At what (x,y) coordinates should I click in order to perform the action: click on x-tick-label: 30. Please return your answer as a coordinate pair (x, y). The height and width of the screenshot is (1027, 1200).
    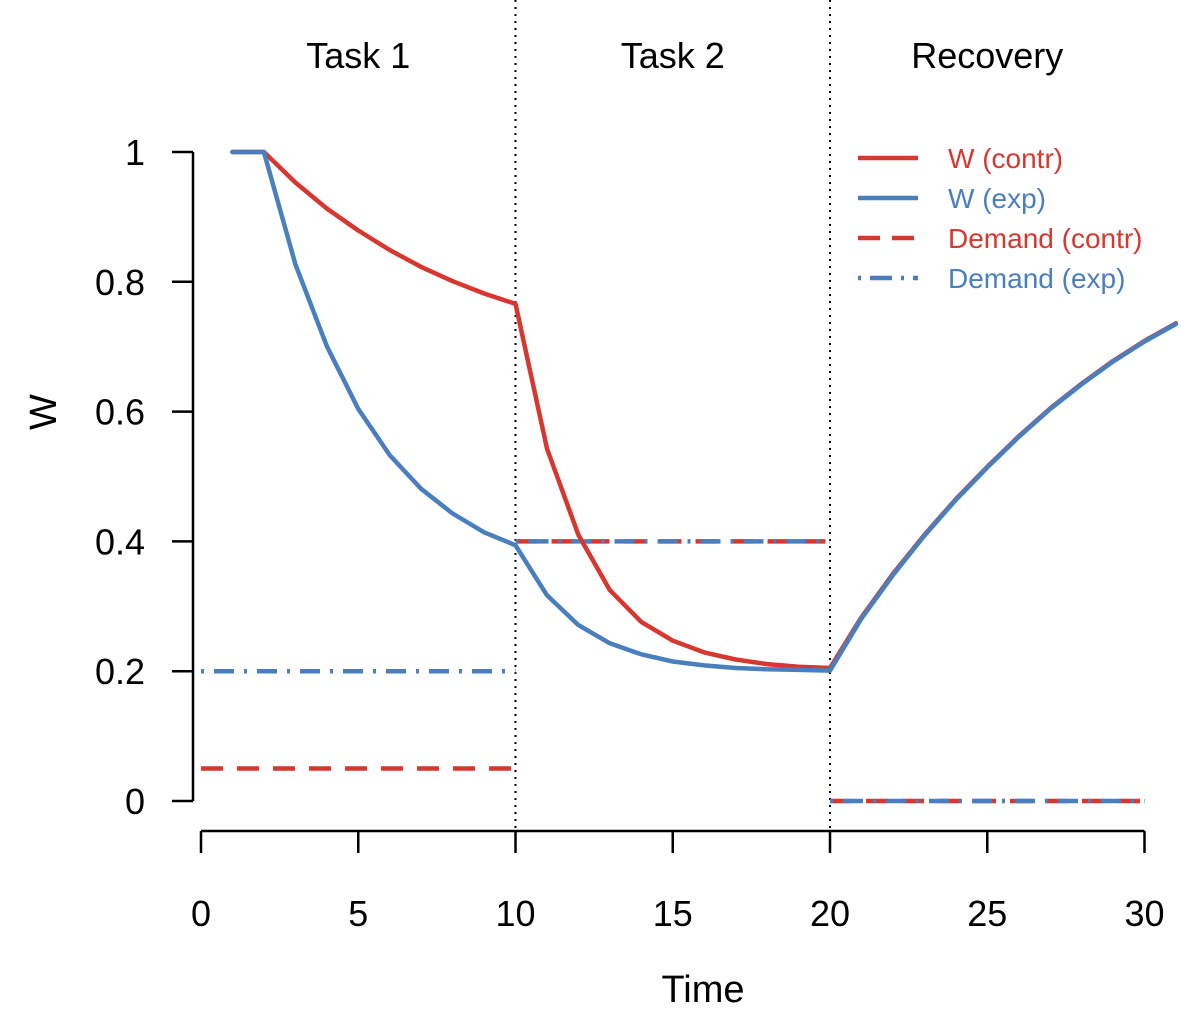
    Looking at the image, I should click on (1144, 913).